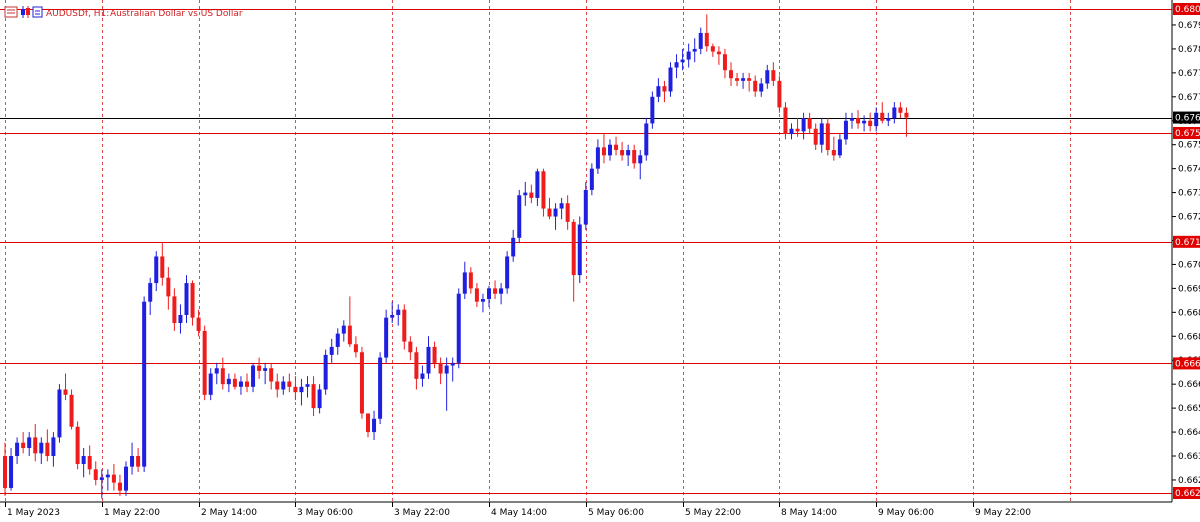 This screenshot has width=1200, height=522. I want to click on time-tick-label: 3 May 22:00, so click(422, 513).